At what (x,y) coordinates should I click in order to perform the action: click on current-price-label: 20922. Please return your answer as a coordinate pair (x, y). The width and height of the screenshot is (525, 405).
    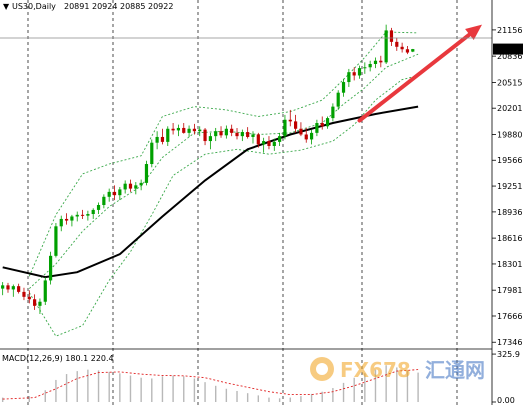
    Looking at the image, I should click on (508, 49).